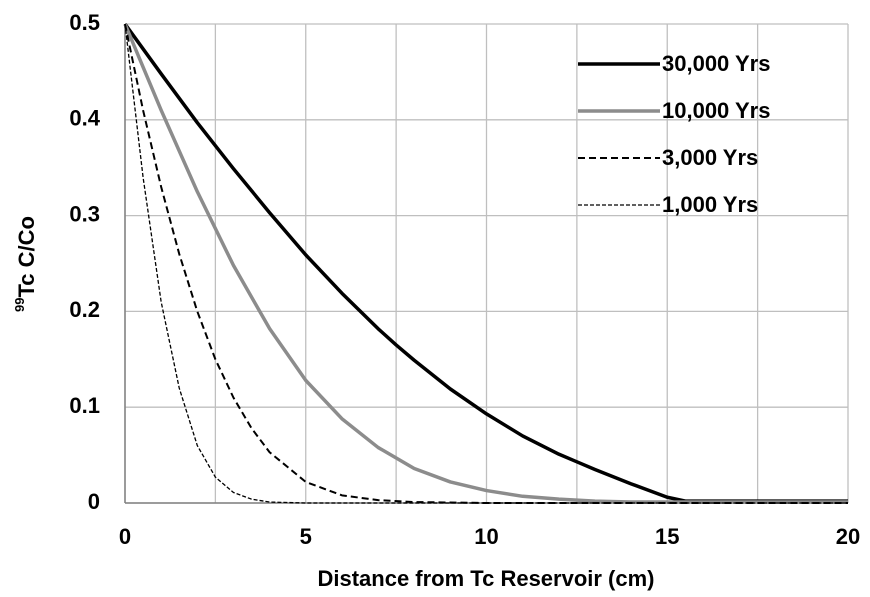  I want to click on y-tick-label: 0.3, so click(84, 213).